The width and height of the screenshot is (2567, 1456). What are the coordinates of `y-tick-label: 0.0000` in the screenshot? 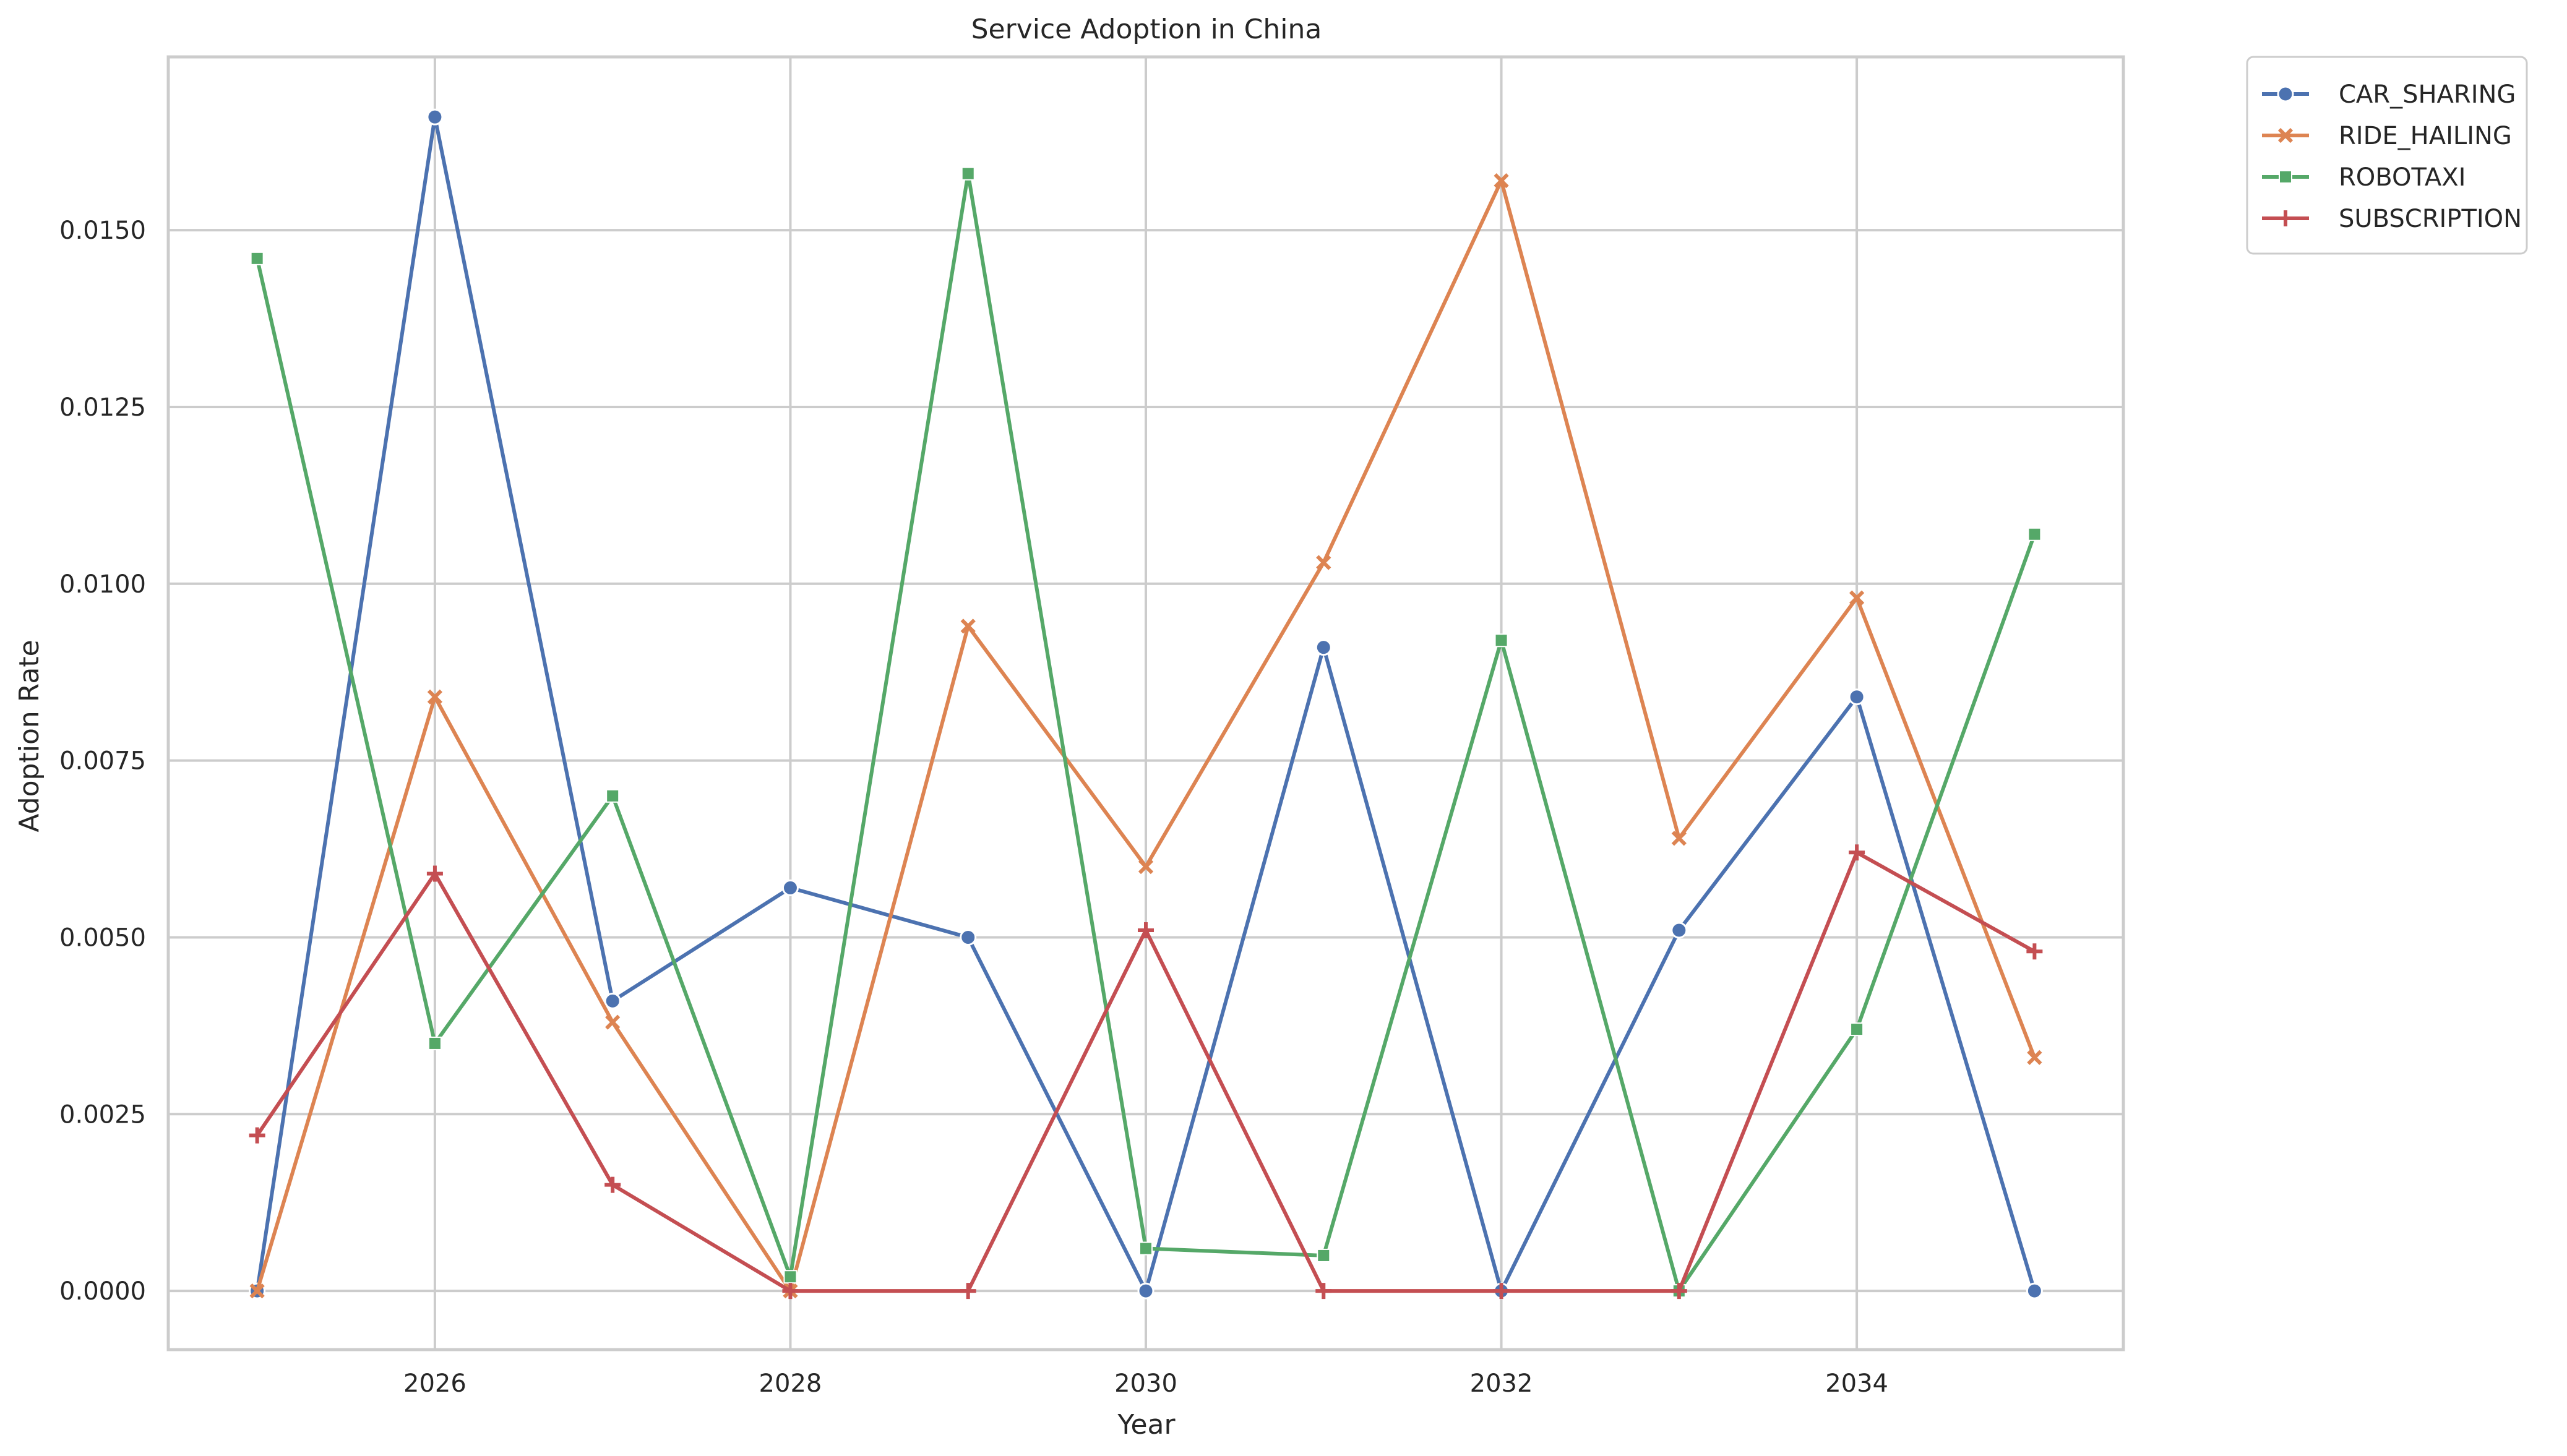 It's located at (102, 1291).